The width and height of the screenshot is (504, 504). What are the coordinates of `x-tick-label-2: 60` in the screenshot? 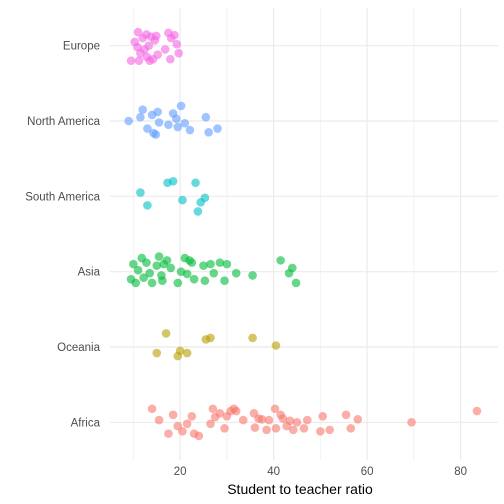 It's located at (367, 472).